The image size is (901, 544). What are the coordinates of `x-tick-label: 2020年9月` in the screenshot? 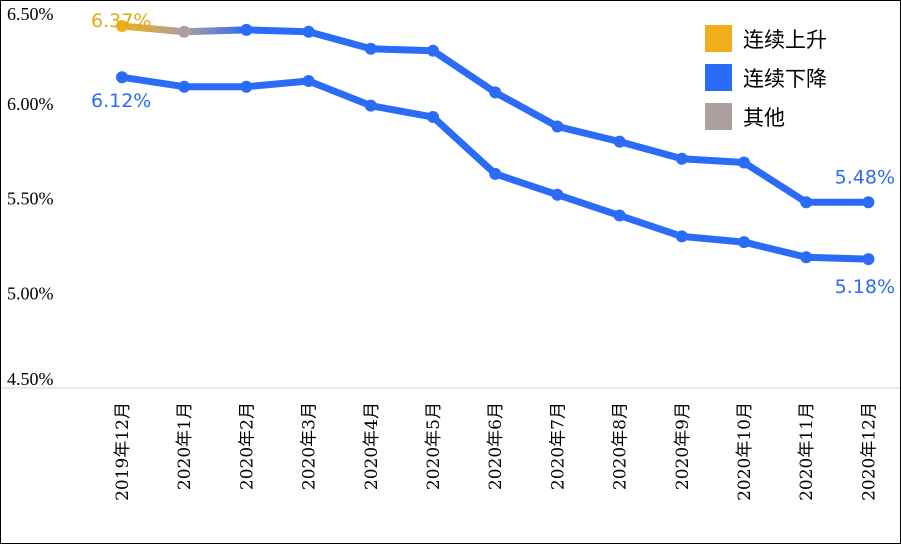 It's located at (683, 446).